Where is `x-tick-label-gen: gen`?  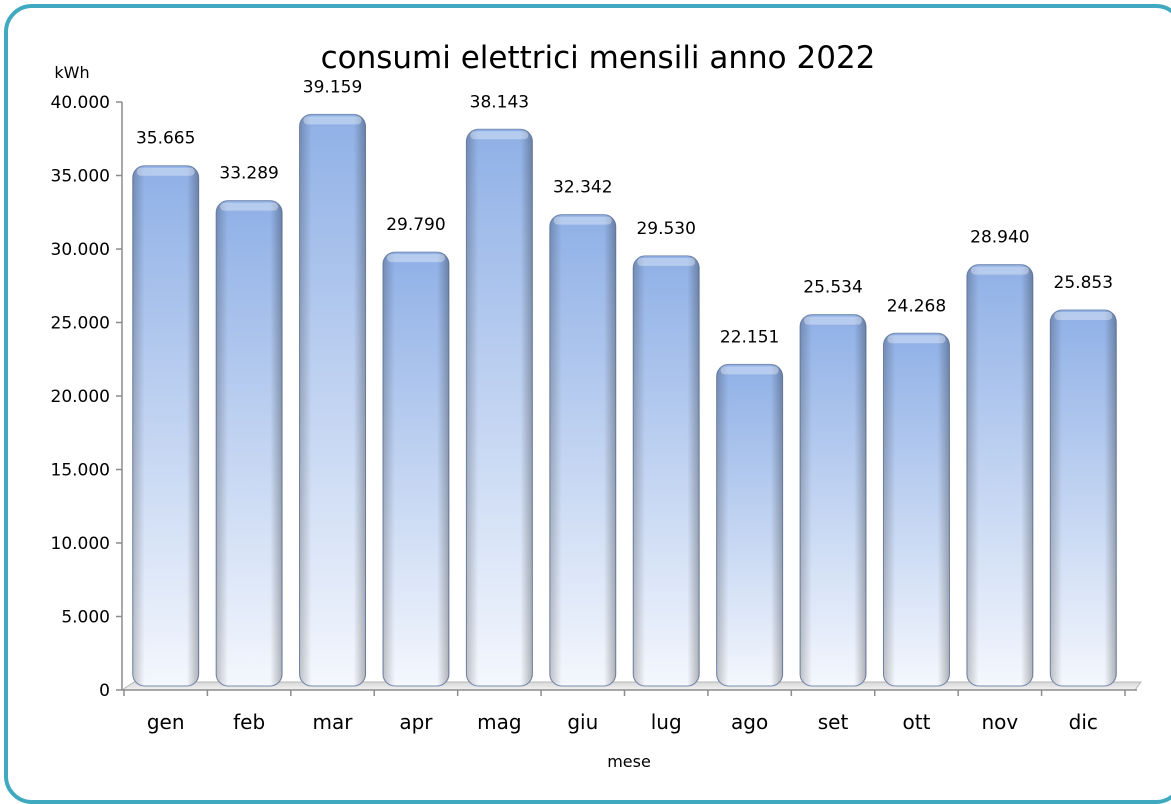 x-tick-label-gen: gen is located at coordinates (166, 722).